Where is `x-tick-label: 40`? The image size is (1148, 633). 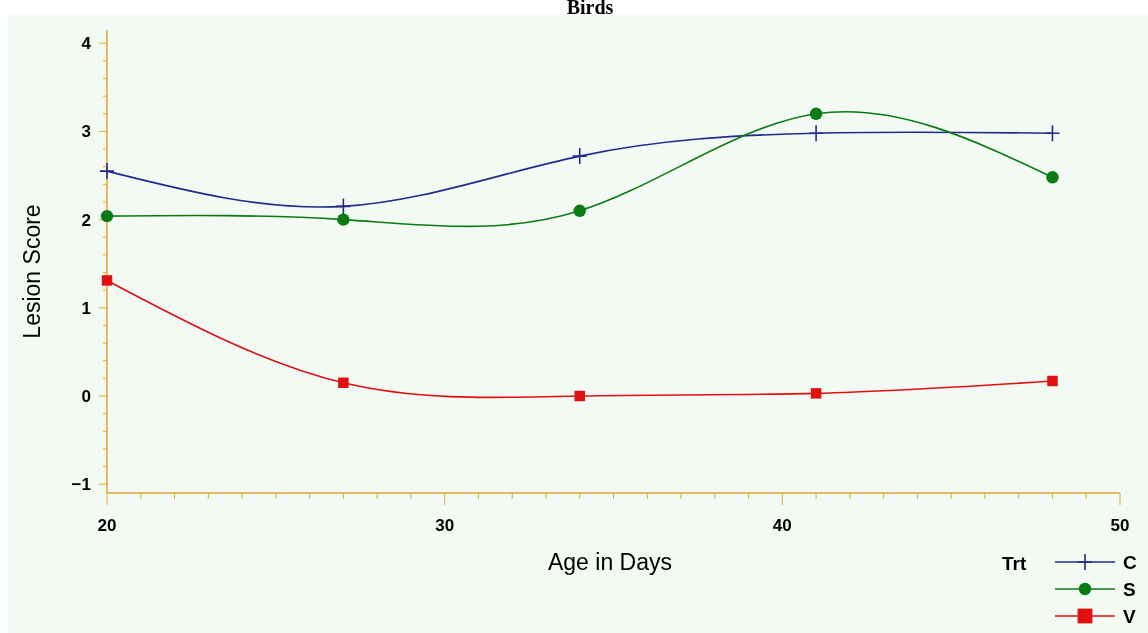 x-tick-label: 40 is located at coordinates (782, 525).